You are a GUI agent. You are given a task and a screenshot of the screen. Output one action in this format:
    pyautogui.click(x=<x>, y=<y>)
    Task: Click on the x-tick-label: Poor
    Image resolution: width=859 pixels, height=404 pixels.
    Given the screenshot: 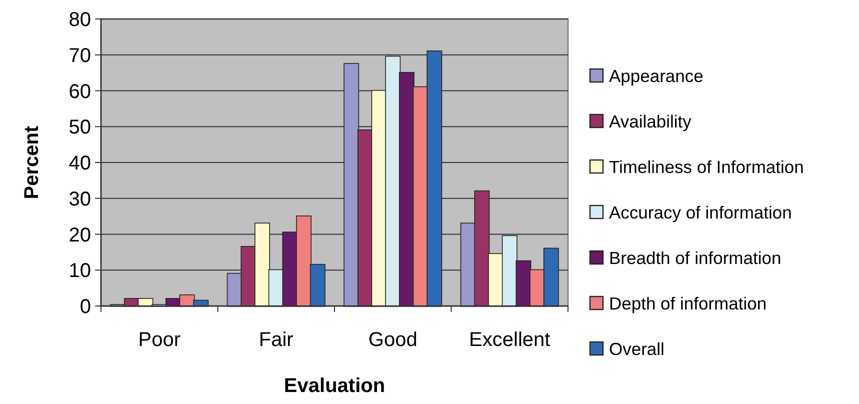 What is the action you would take?
    pyautogui.click(x=159, y=340)
    